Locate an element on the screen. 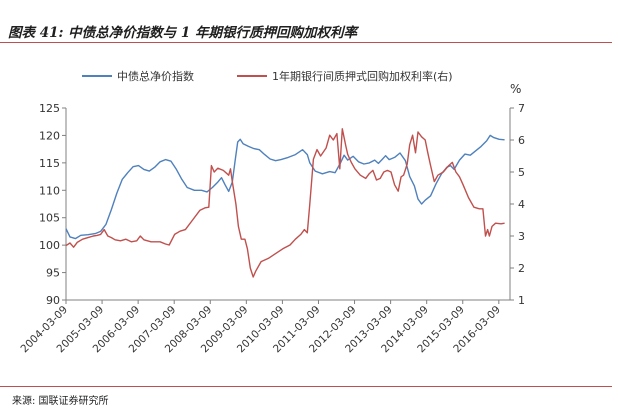 The height and width of the screenshot is (416, 618). left-tick-label: 95 is located at coordinates (53, 273).